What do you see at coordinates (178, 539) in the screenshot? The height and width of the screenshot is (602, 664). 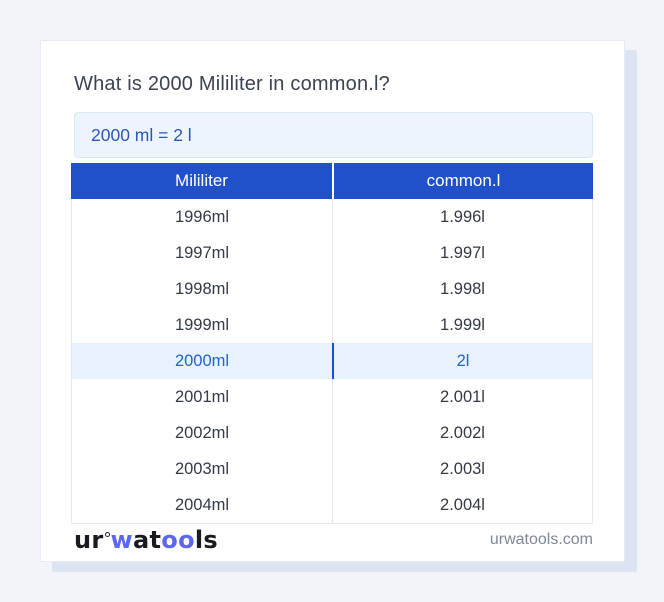 I see `logo-oo: oo` at bounding box center [178, 539].